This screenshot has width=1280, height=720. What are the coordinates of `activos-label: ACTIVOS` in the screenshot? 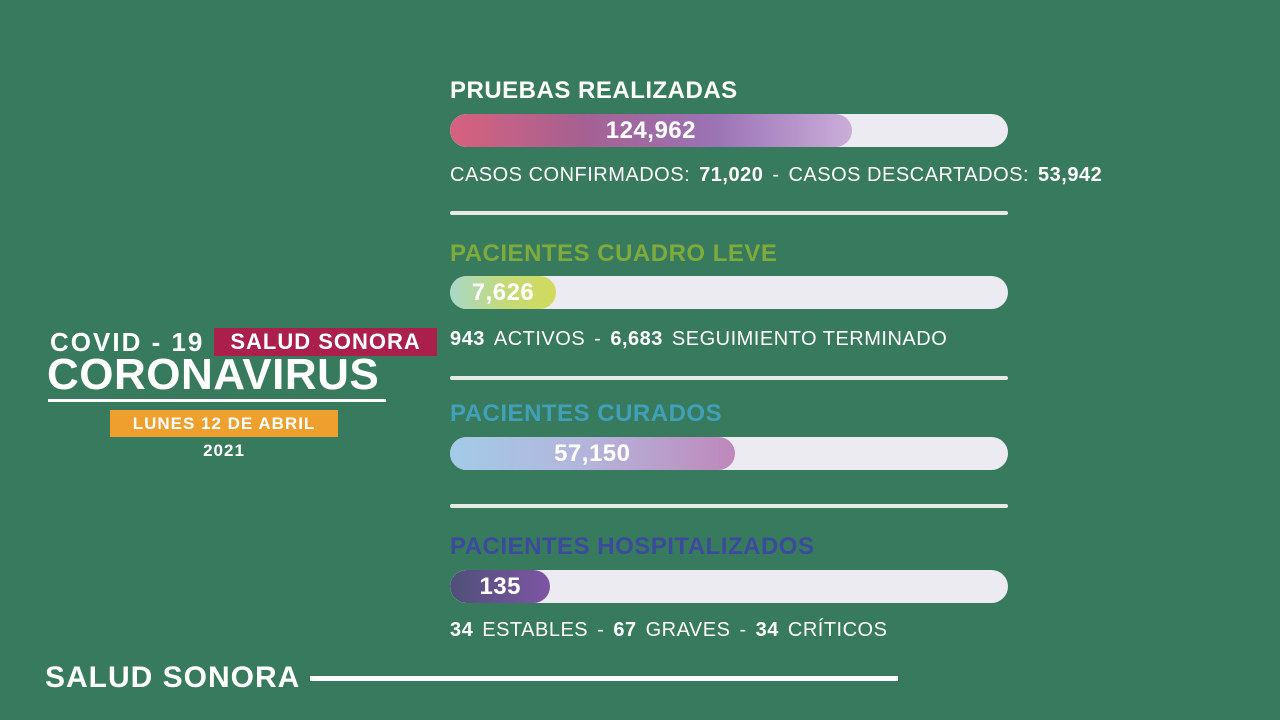 It's located at (539, 339).